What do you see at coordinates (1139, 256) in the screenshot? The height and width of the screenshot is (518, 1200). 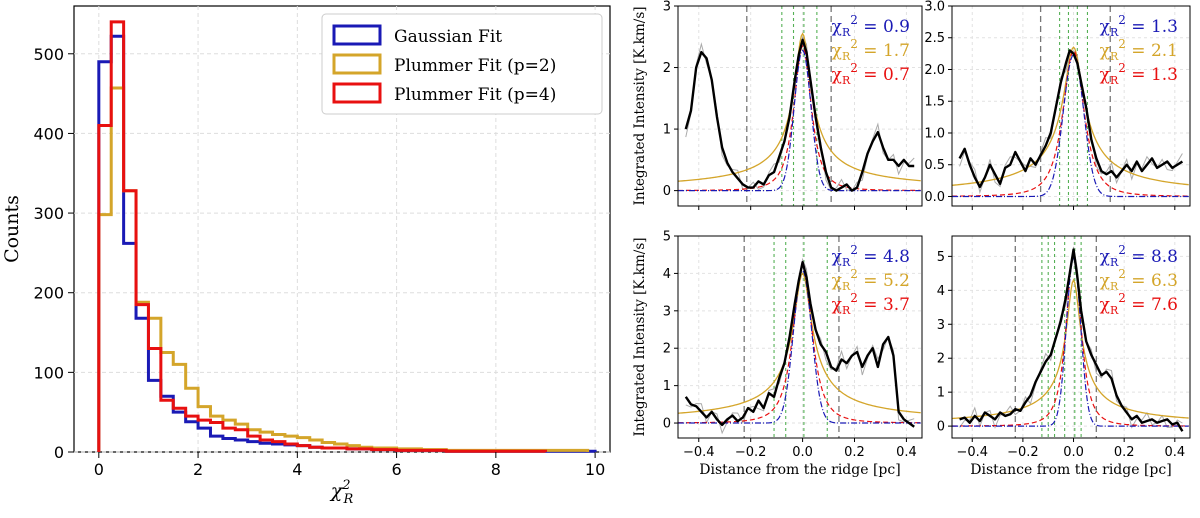 I see `chi-annotation-0: χR2 = 8.8` at bounding box center [1139, 256].